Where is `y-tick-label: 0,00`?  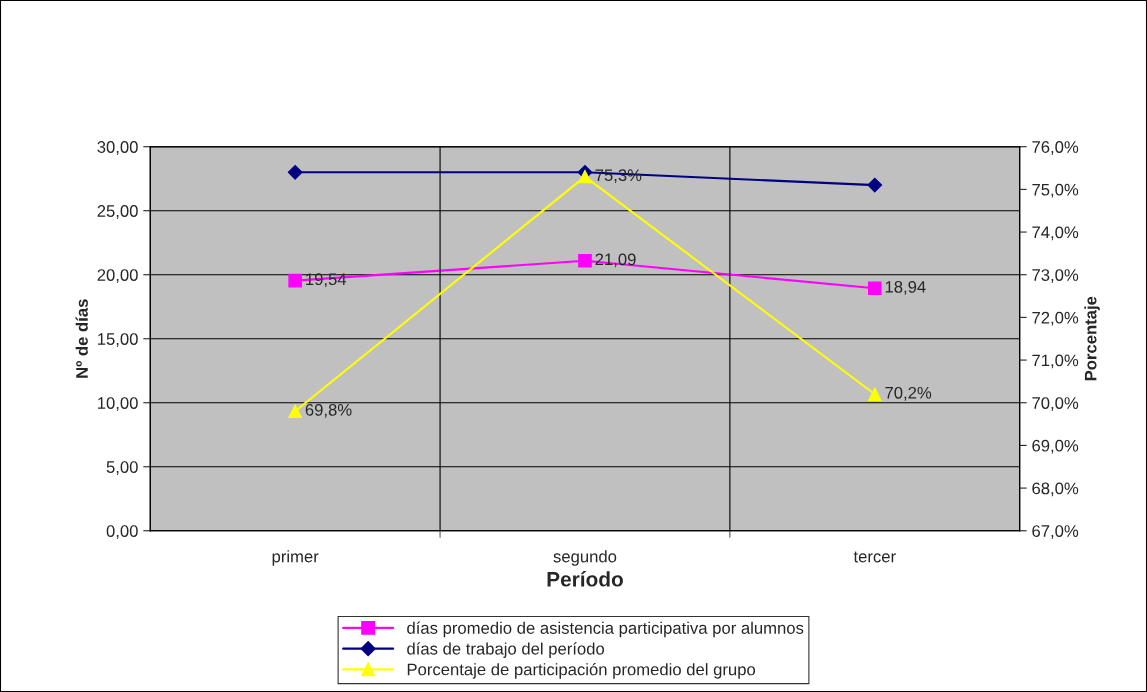
y-tick-label: 0,00 is located at coordinates (122, 532).